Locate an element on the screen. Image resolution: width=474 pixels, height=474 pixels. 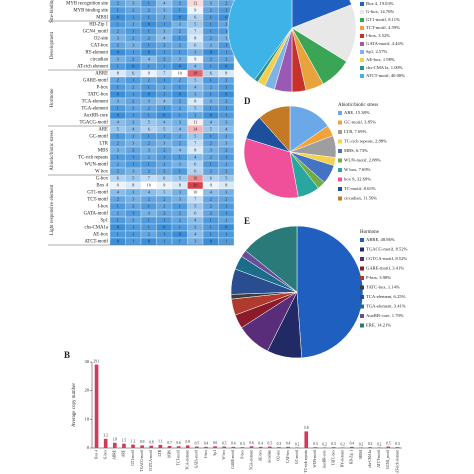
value-label: 0.9 is located at coordinates (142, 442).